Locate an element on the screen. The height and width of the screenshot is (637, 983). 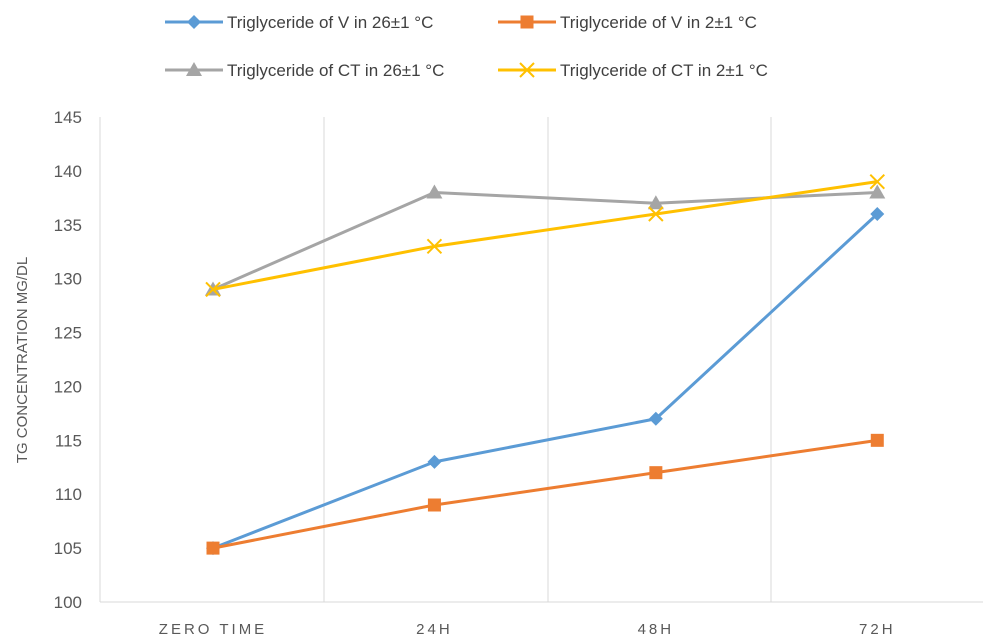
x-tick-label: 48H is located at coordinates (656, 629).